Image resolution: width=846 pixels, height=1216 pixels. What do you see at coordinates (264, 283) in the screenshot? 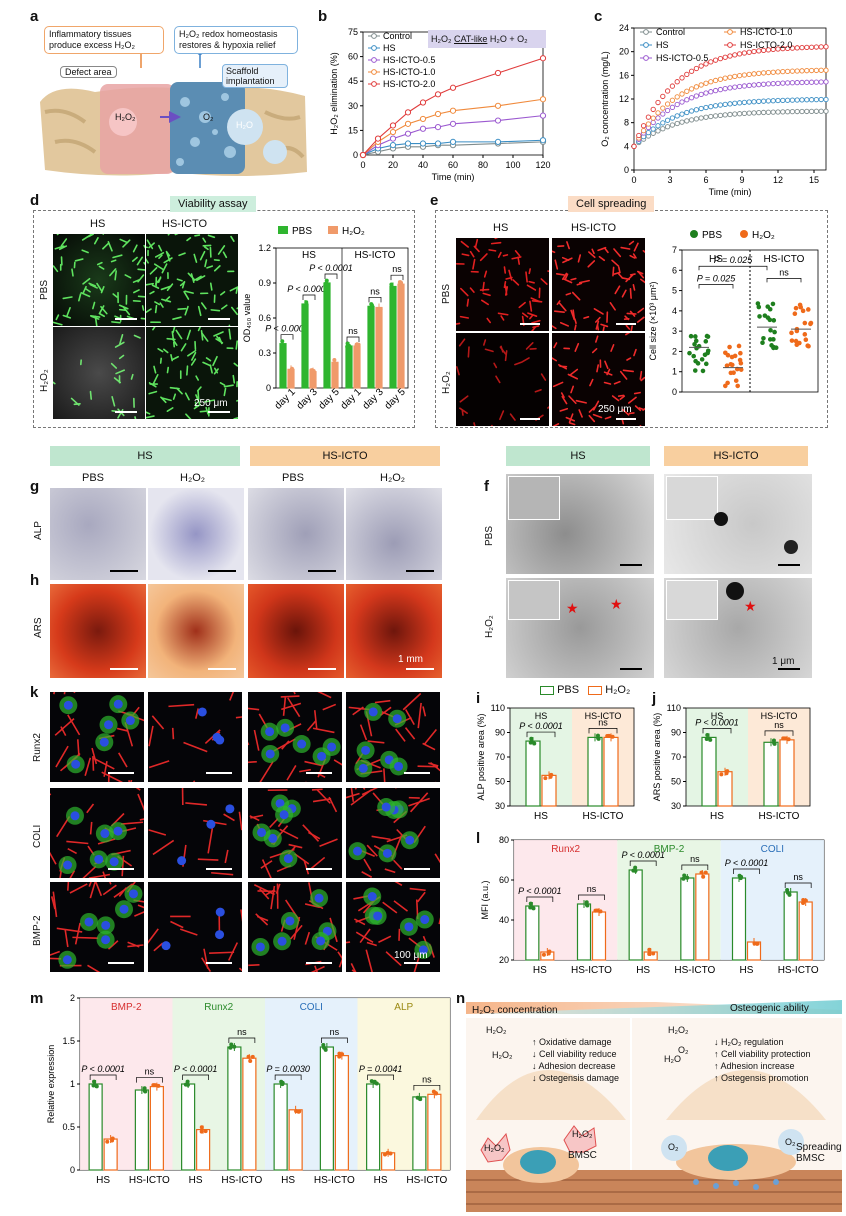
I see `y-tick-label: 0.9` at bounding box center [264, 283].